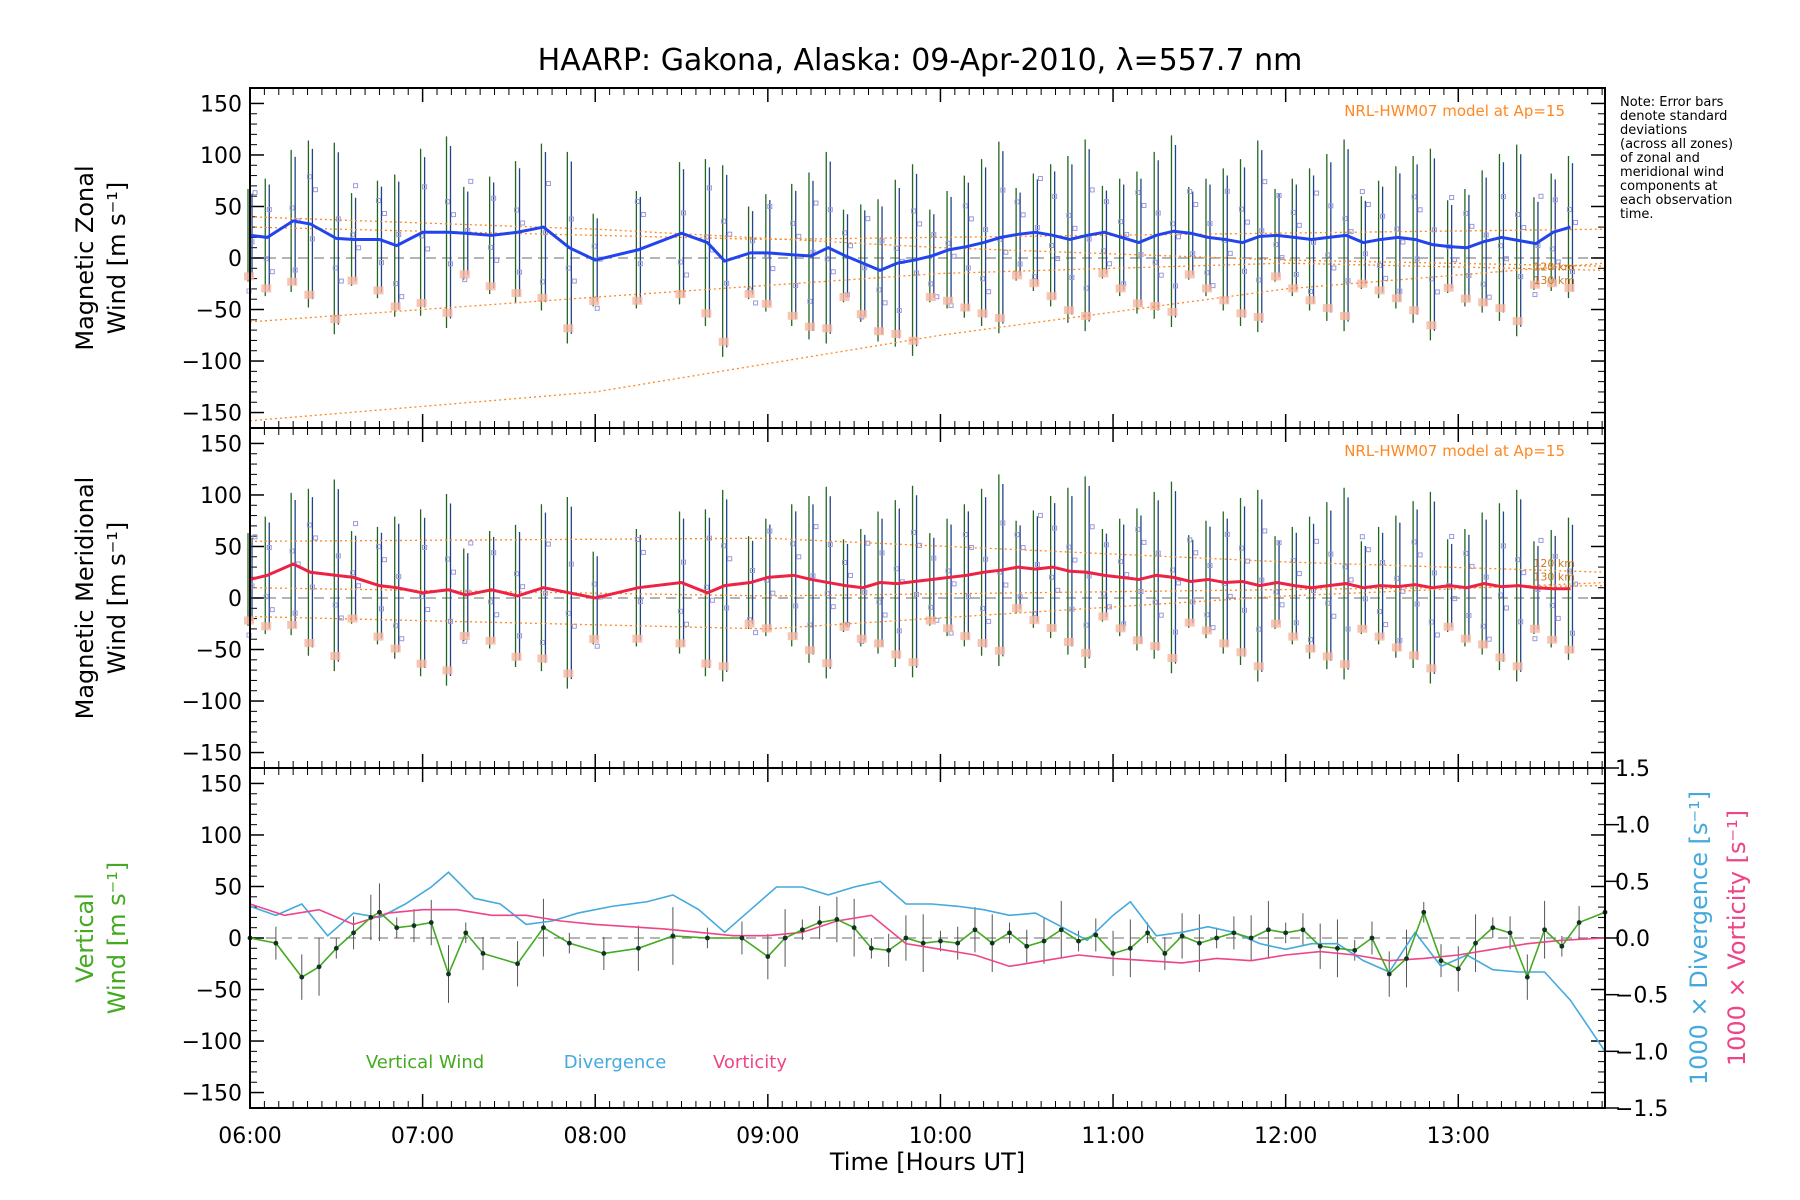 The image size is (1800, 1200). Describe the element at coordinates (221, 104) in the screenshot. I see `y-tick-label: 150` at that location.